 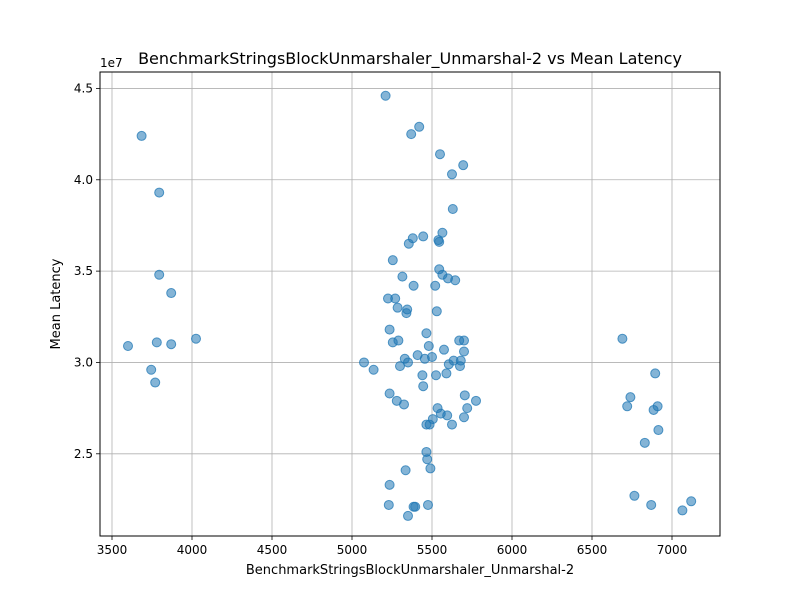 I want to click on x-tick-label: 6500, so click(x=592, y=550).